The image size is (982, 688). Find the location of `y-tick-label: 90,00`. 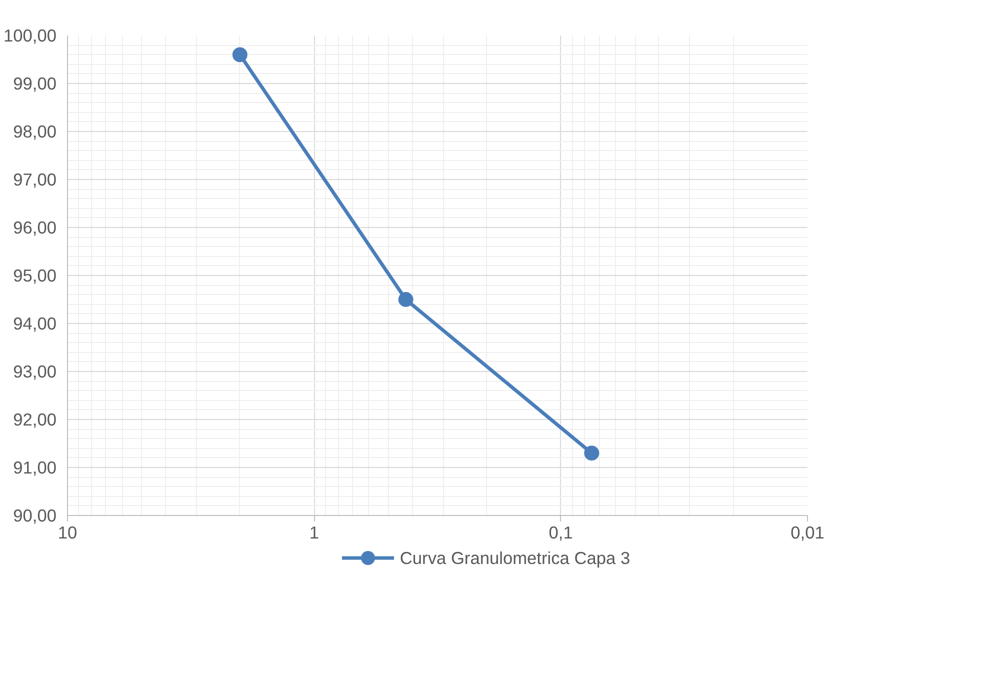

y-tick-label: 90,00 is located at coordinates (35, 516).